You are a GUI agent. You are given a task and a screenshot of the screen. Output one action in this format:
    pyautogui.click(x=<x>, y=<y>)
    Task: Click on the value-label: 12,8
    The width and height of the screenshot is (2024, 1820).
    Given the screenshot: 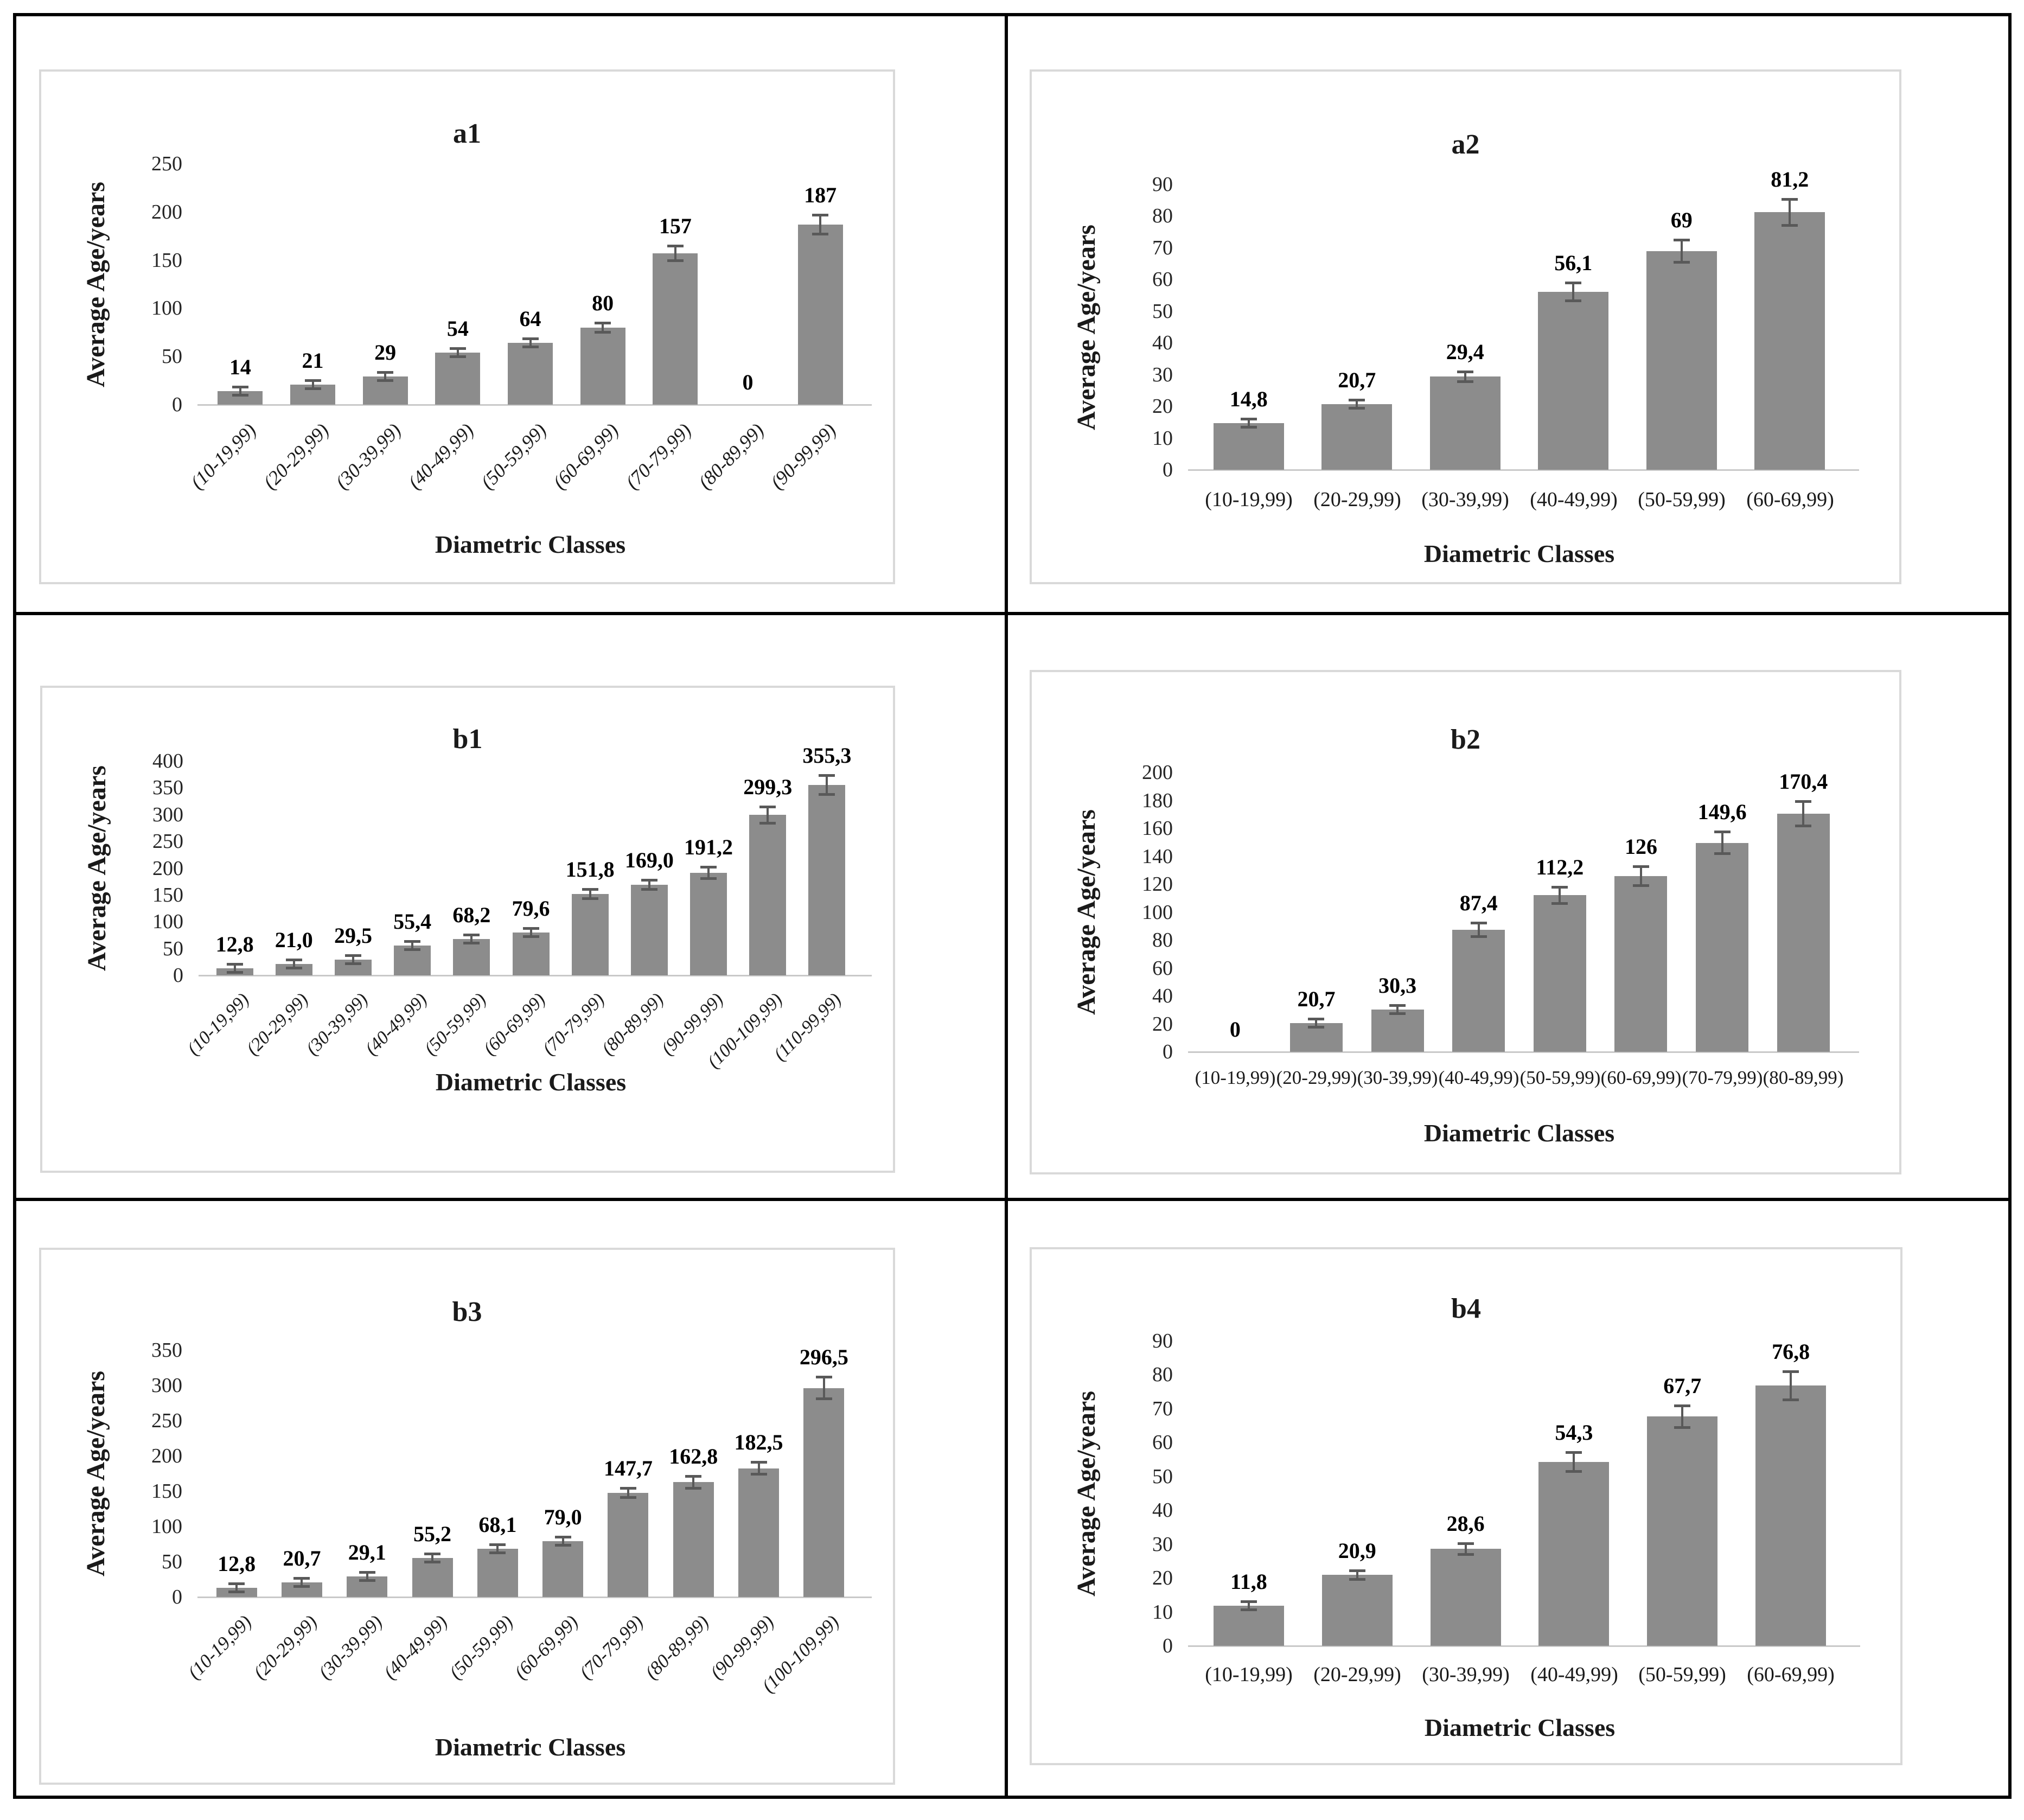 What is the action you would take?
    pyautogui.click(x=234, y=944)
    